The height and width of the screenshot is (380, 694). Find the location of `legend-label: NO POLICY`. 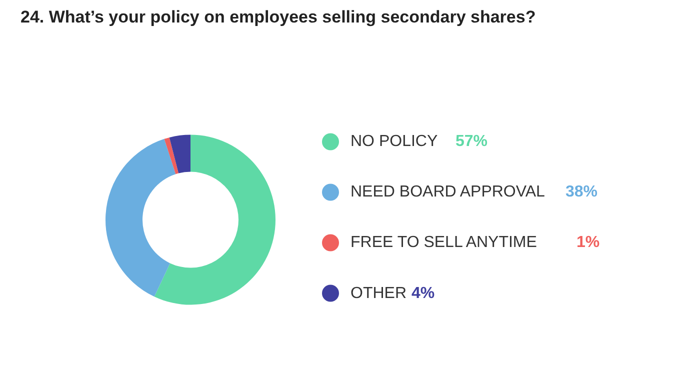

legend-label: NO POLICY is located at coordinates (394, 141).